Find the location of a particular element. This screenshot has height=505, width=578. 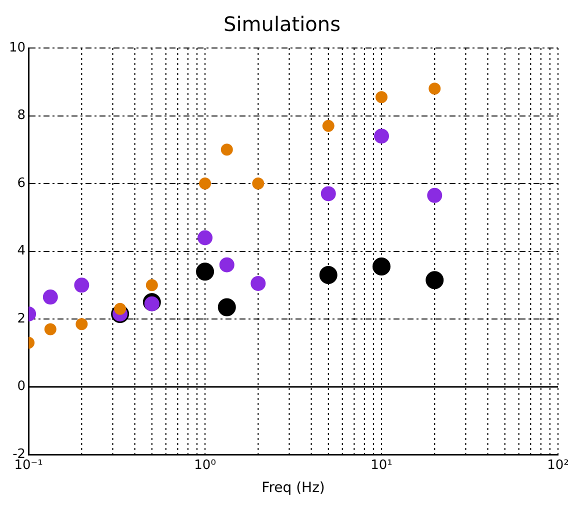

y-tick-label: 0 is located at coordinates (21, 386).